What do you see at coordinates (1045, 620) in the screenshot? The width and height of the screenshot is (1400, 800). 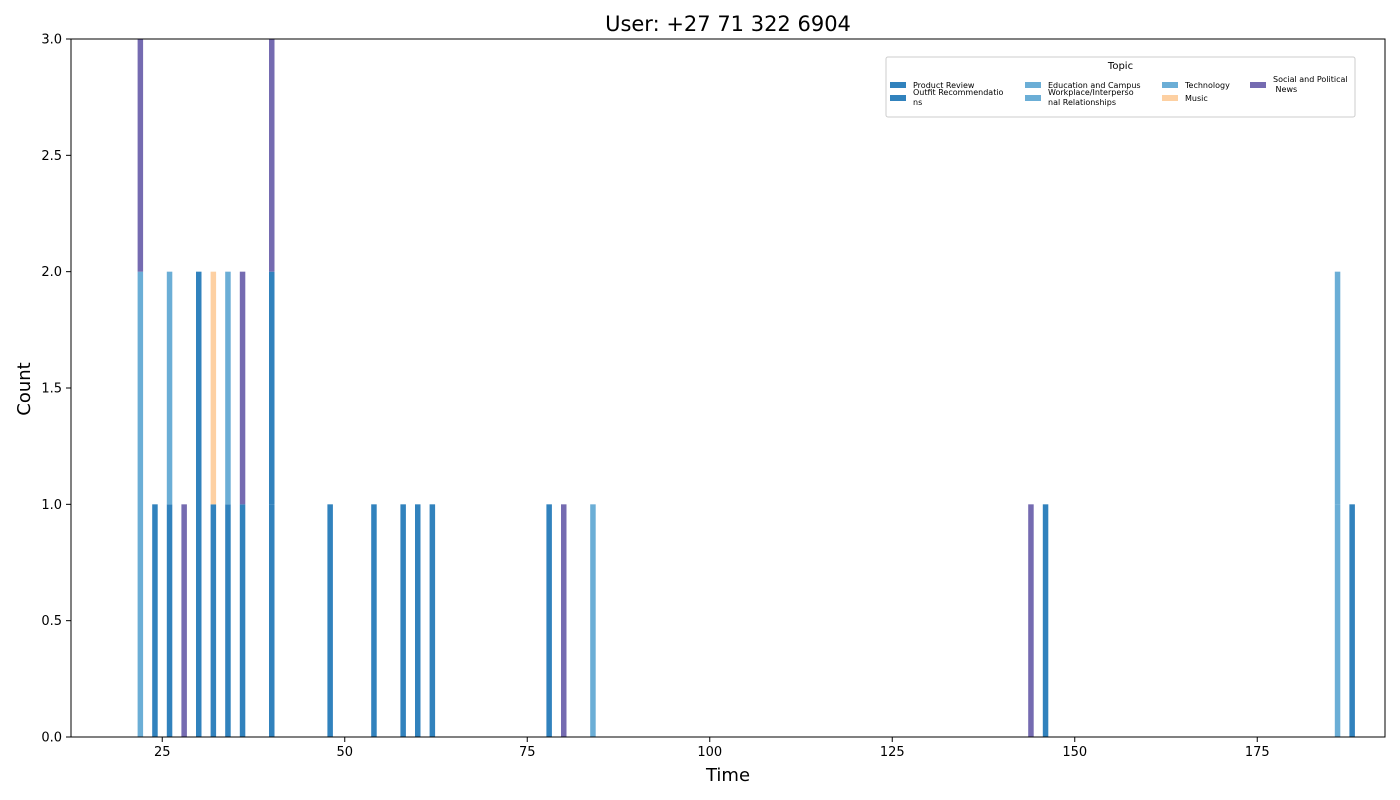 I see `bar-series1-x146` at bounding box center [1045, 620].